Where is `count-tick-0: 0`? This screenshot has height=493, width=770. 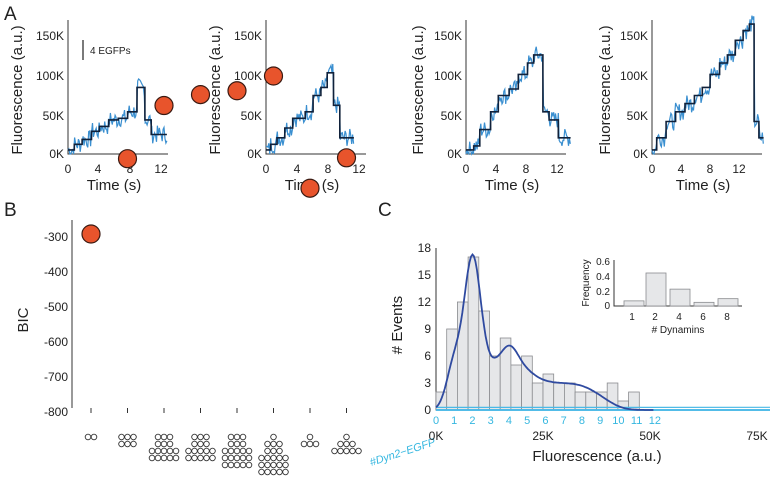
count-tick-0: 0 is located at coordinates (436, 421).